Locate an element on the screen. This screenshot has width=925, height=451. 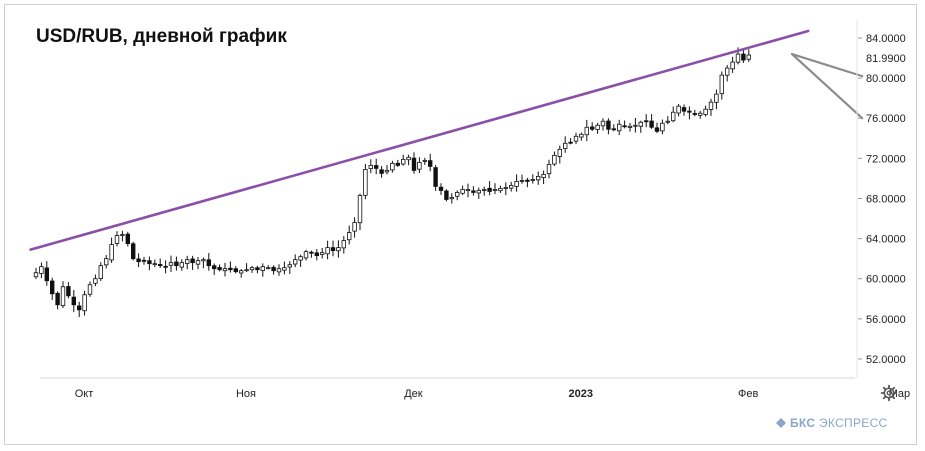
x-tick-label: Ноя is located at coordinates (246, 394).